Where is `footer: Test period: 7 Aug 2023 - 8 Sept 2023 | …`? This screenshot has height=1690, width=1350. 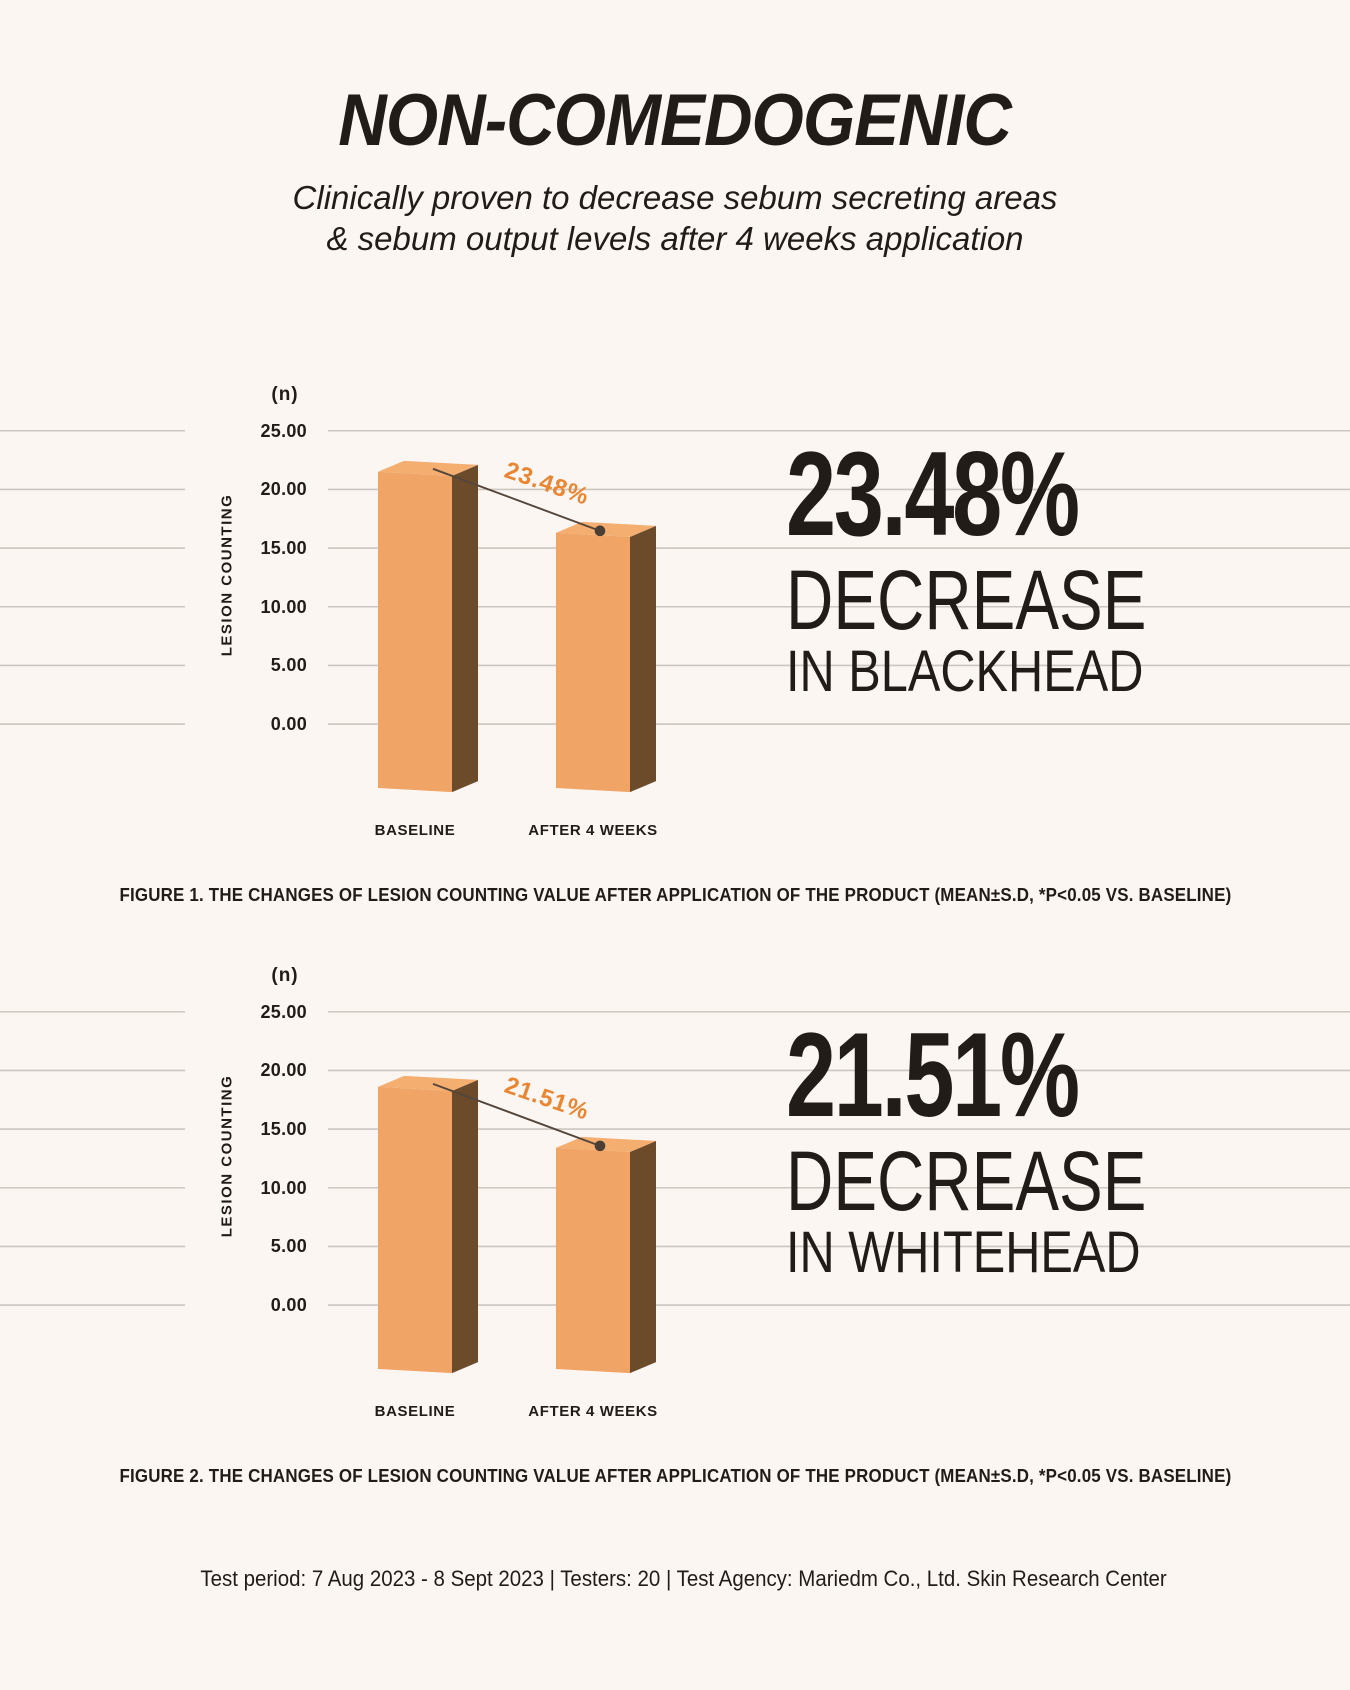
footer: Test period: 7 Aug 2023 - 8 Sept 2023 | … is located at coordinates (675, 1579).